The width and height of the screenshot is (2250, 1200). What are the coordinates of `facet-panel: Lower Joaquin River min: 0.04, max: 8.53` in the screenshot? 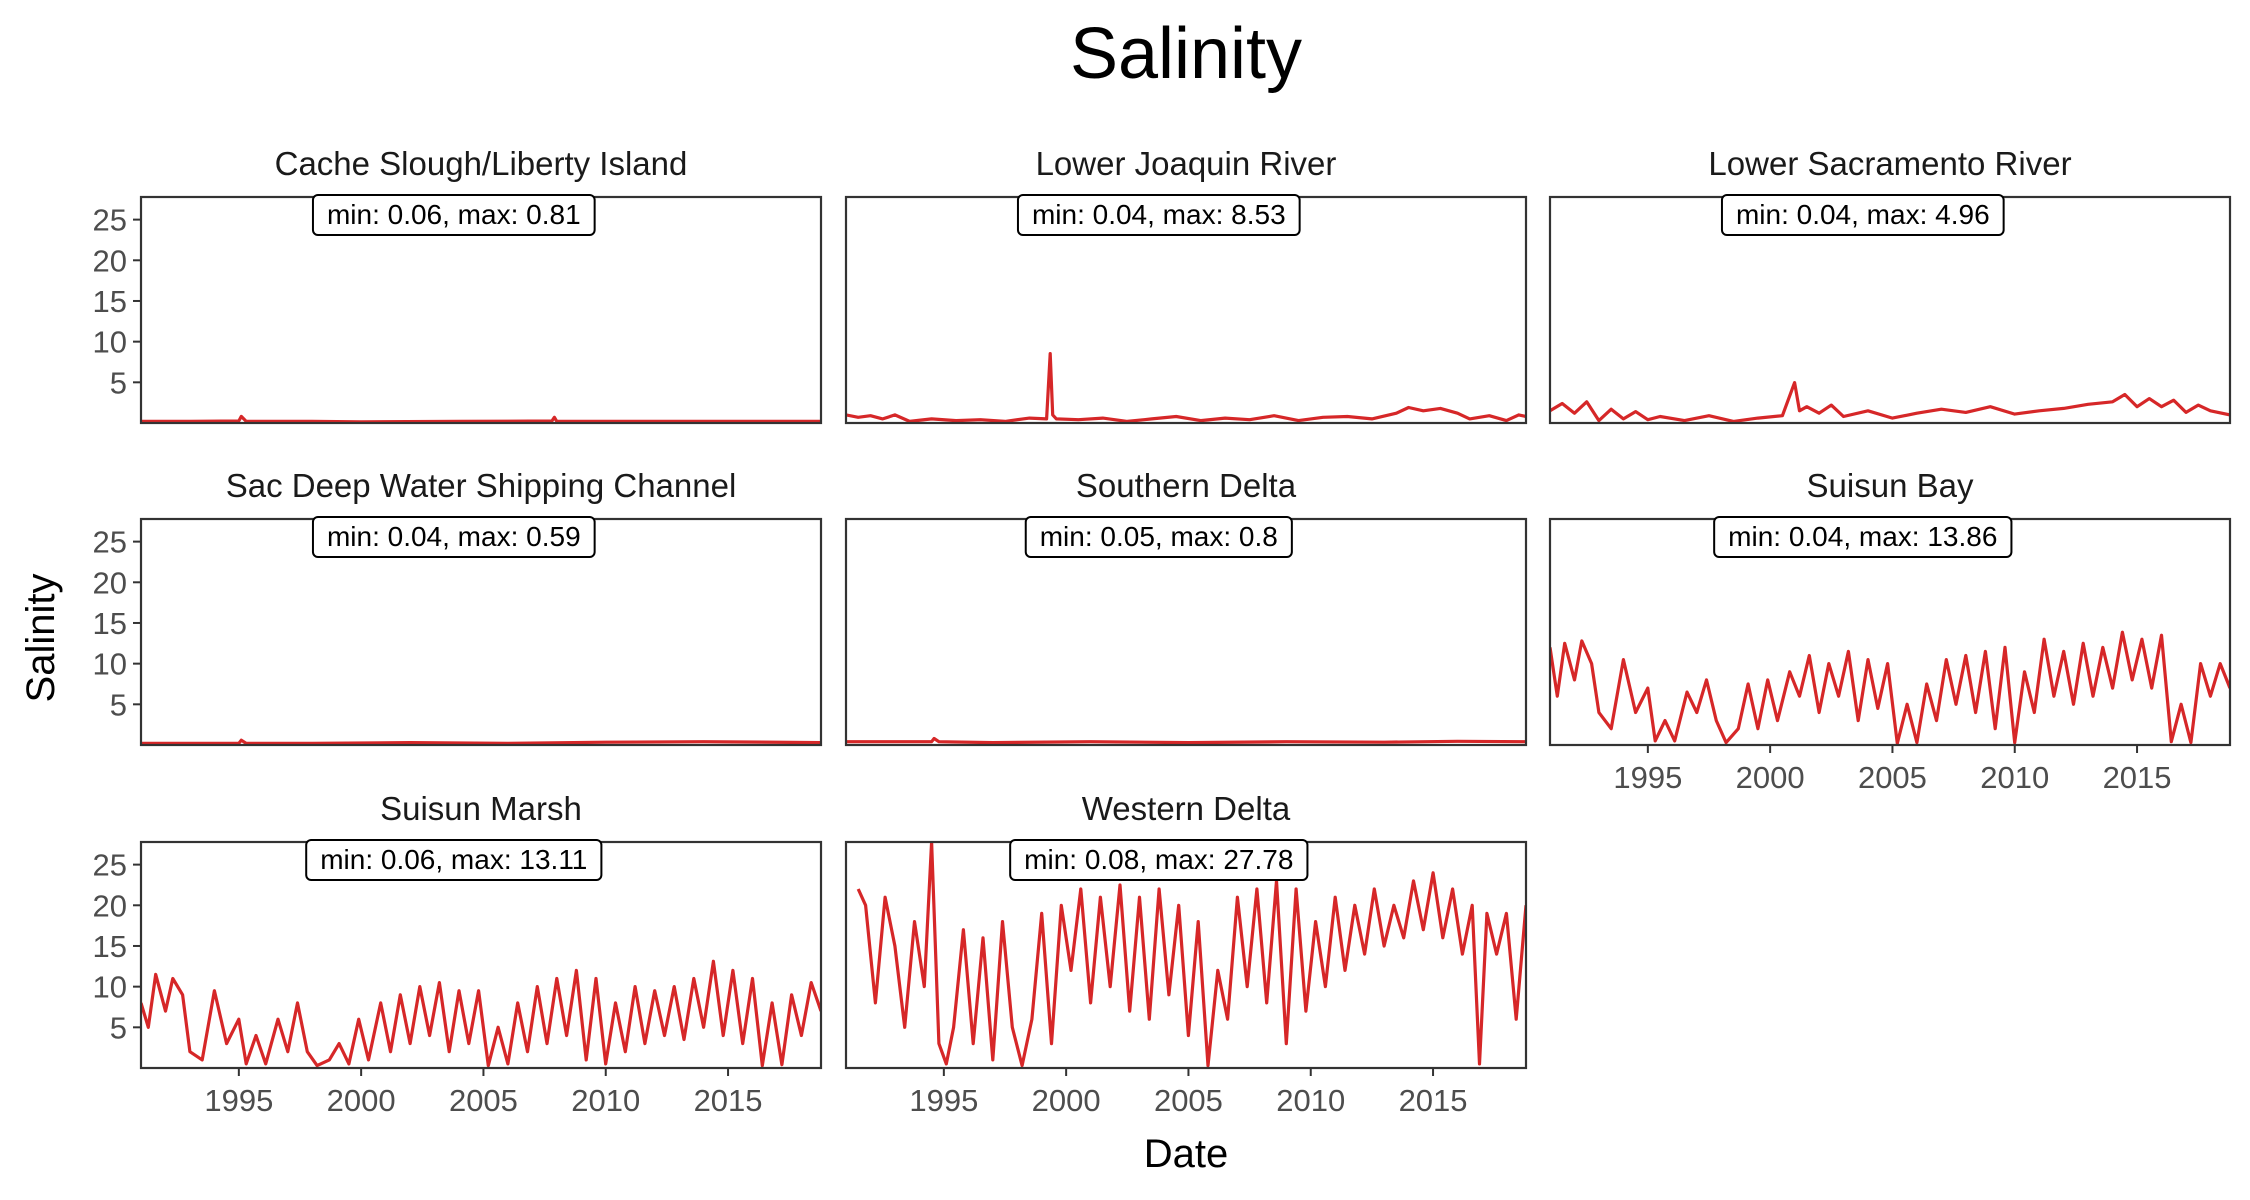 It's located at (1186, 285).